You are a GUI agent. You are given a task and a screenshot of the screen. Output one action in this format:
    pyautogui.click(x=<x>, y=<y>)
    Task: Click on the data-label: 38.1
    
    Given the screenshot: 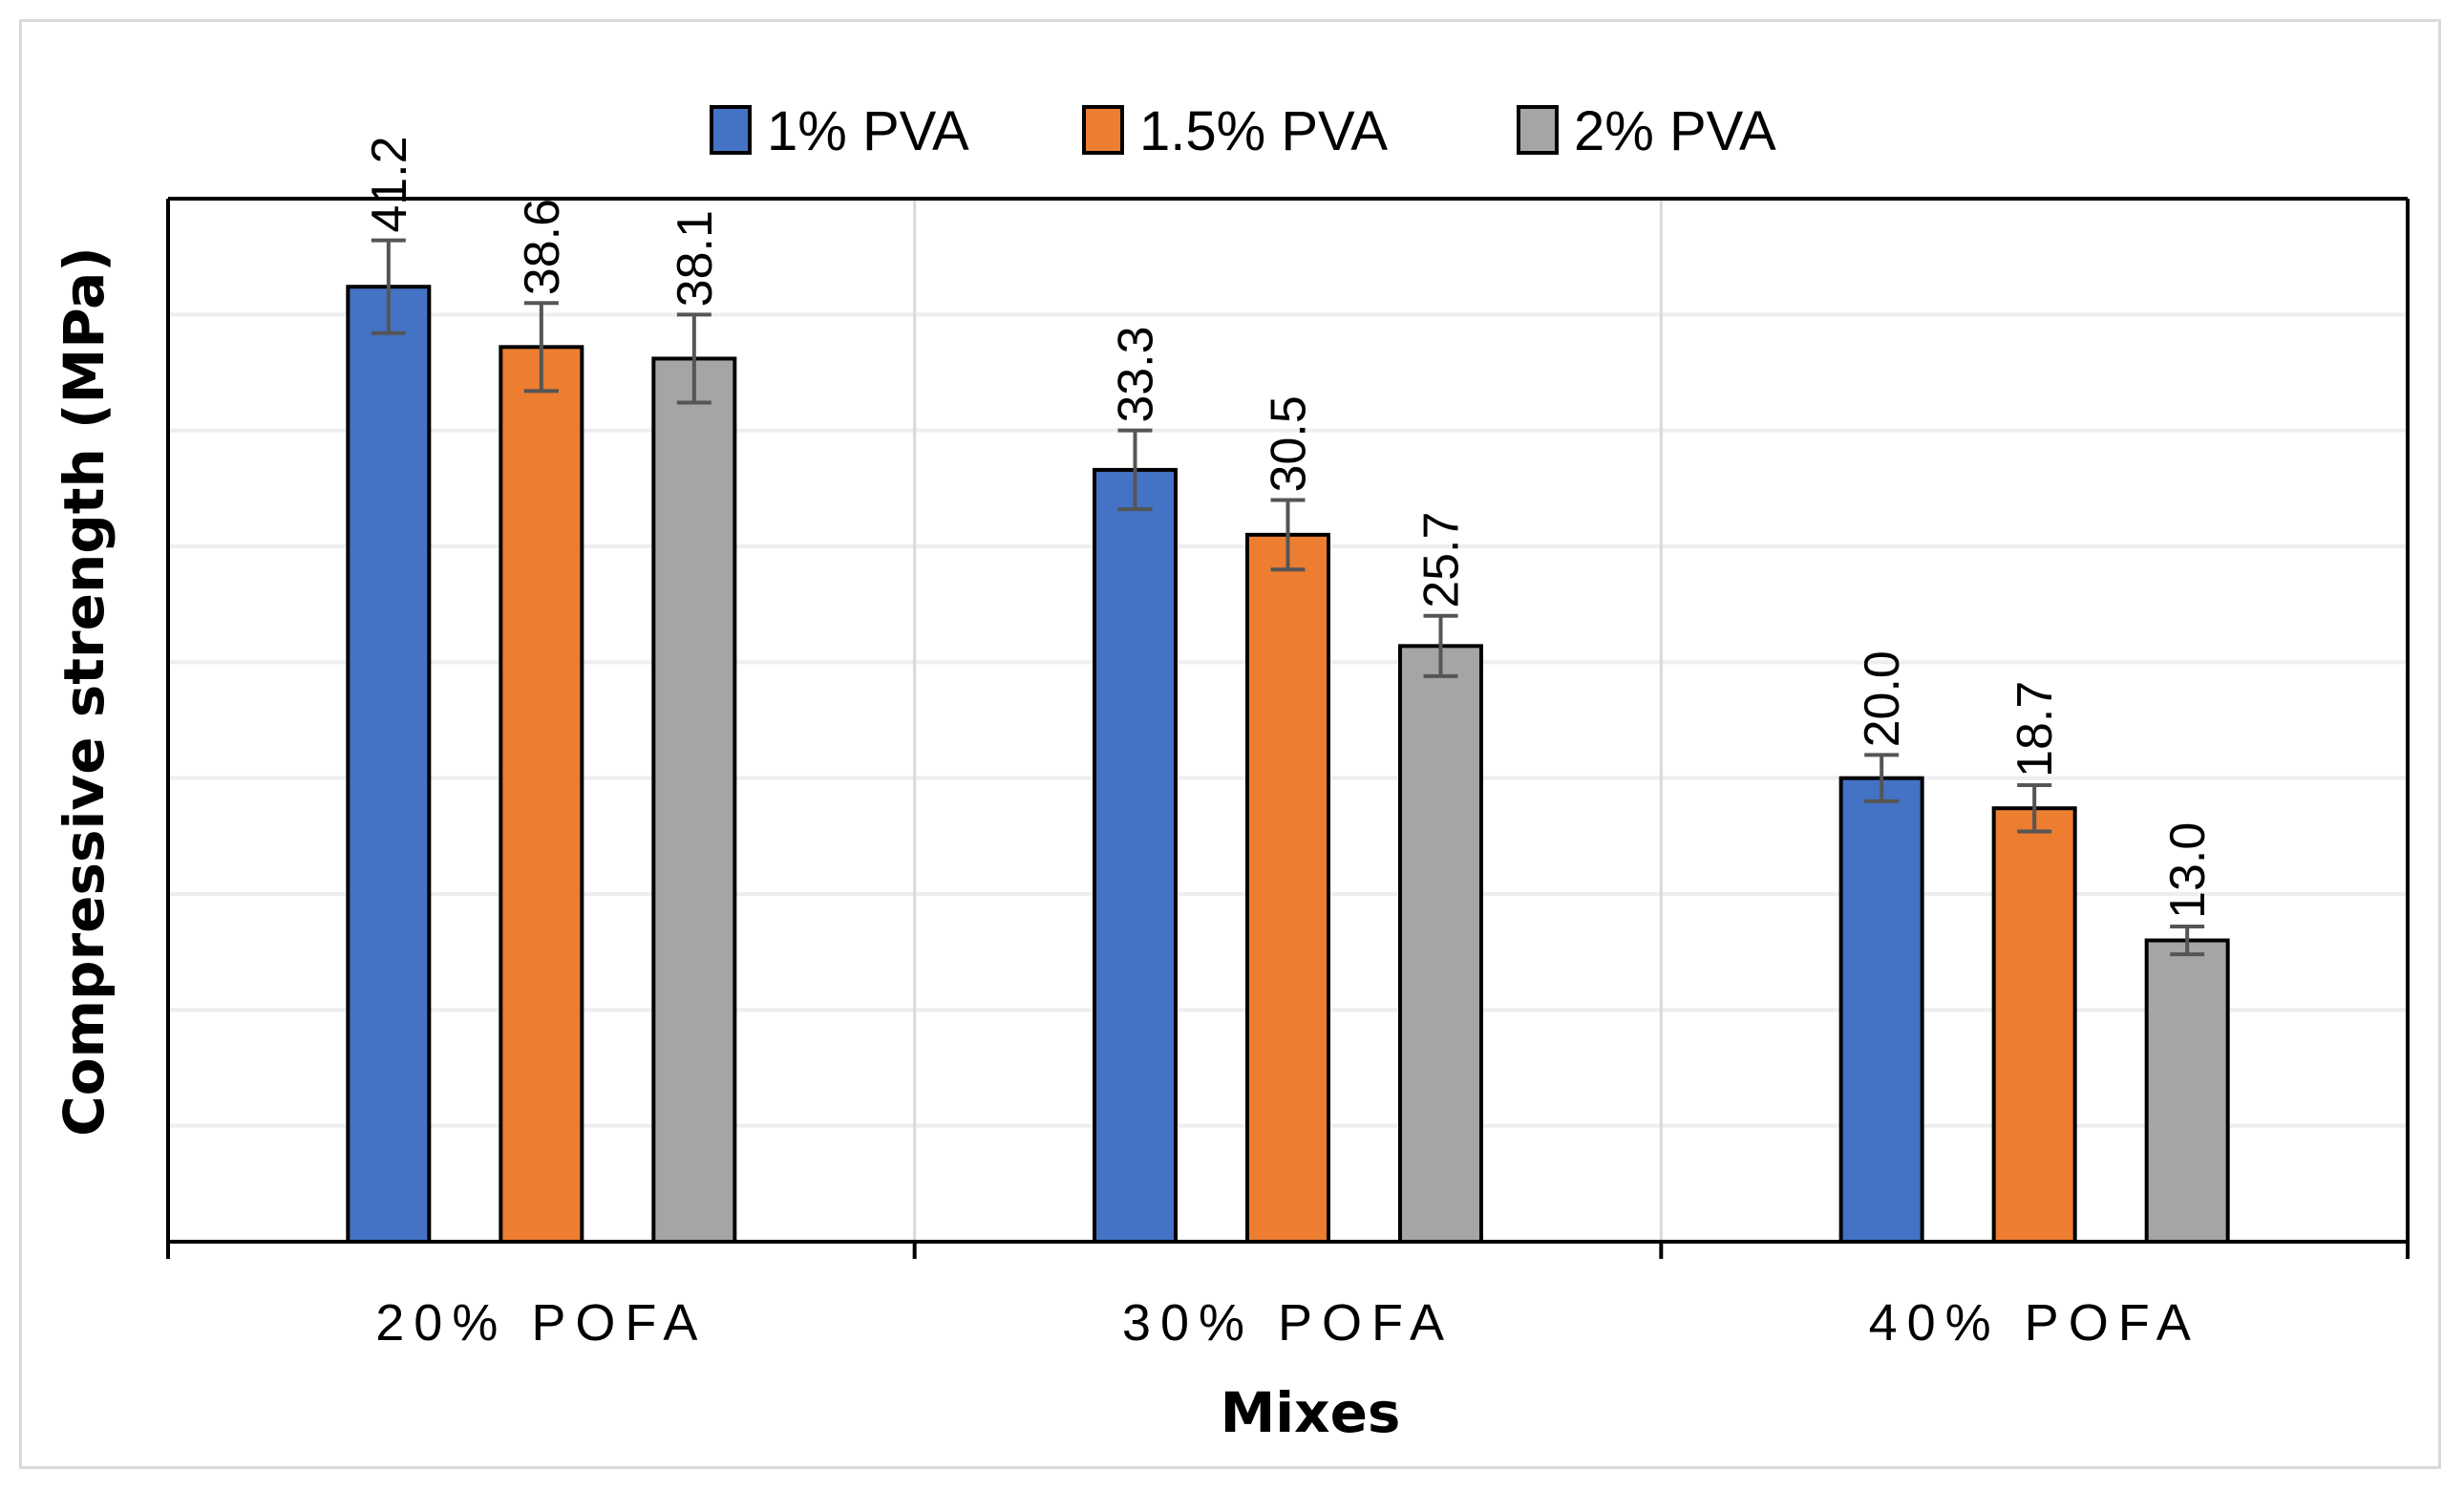 What is the action you would take?
    pyautogui.click(x=695, y=258)
    